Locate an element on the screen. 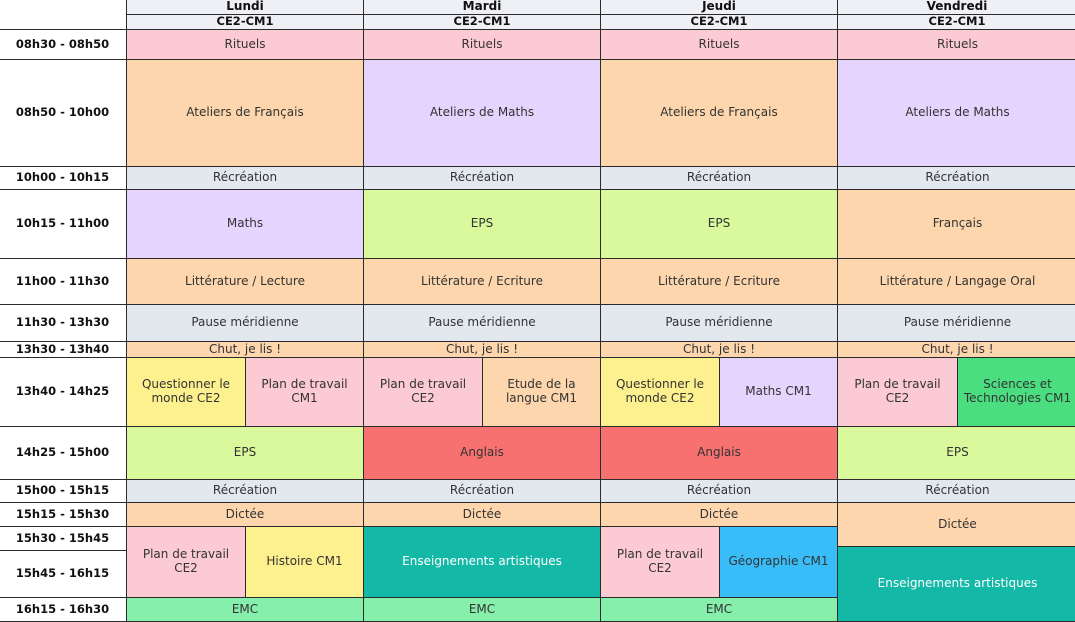 The width and height of the screenshot is (1075, 622). activity-cell: Français is located at coordinates (956, 224).